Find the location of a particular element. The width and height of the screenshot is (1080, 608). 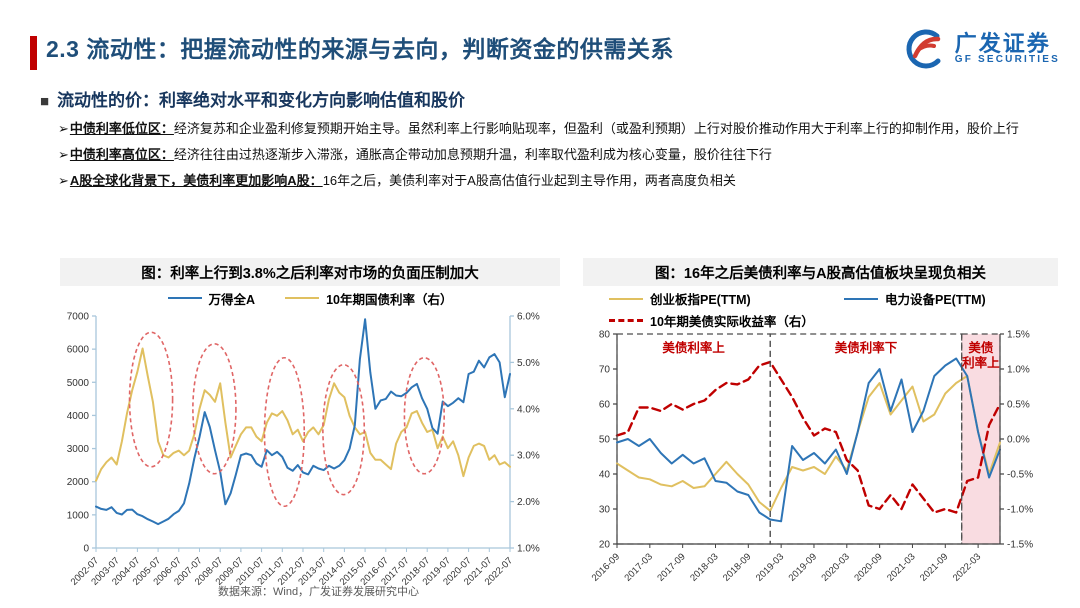

bullet-3-lead: A股全球化背景下，美债利率更加影响A股： is located at coordinates (196, 181).